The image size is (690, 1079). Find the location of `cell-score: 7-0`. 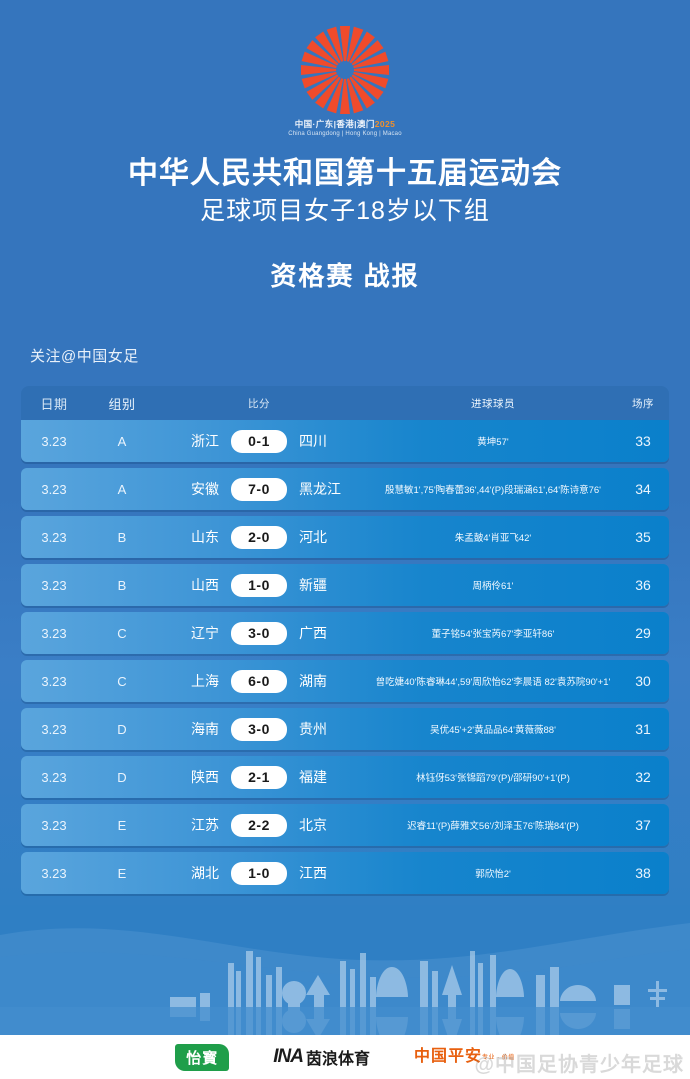

cell-score: 7-0 is located at coordinates (259, 489).